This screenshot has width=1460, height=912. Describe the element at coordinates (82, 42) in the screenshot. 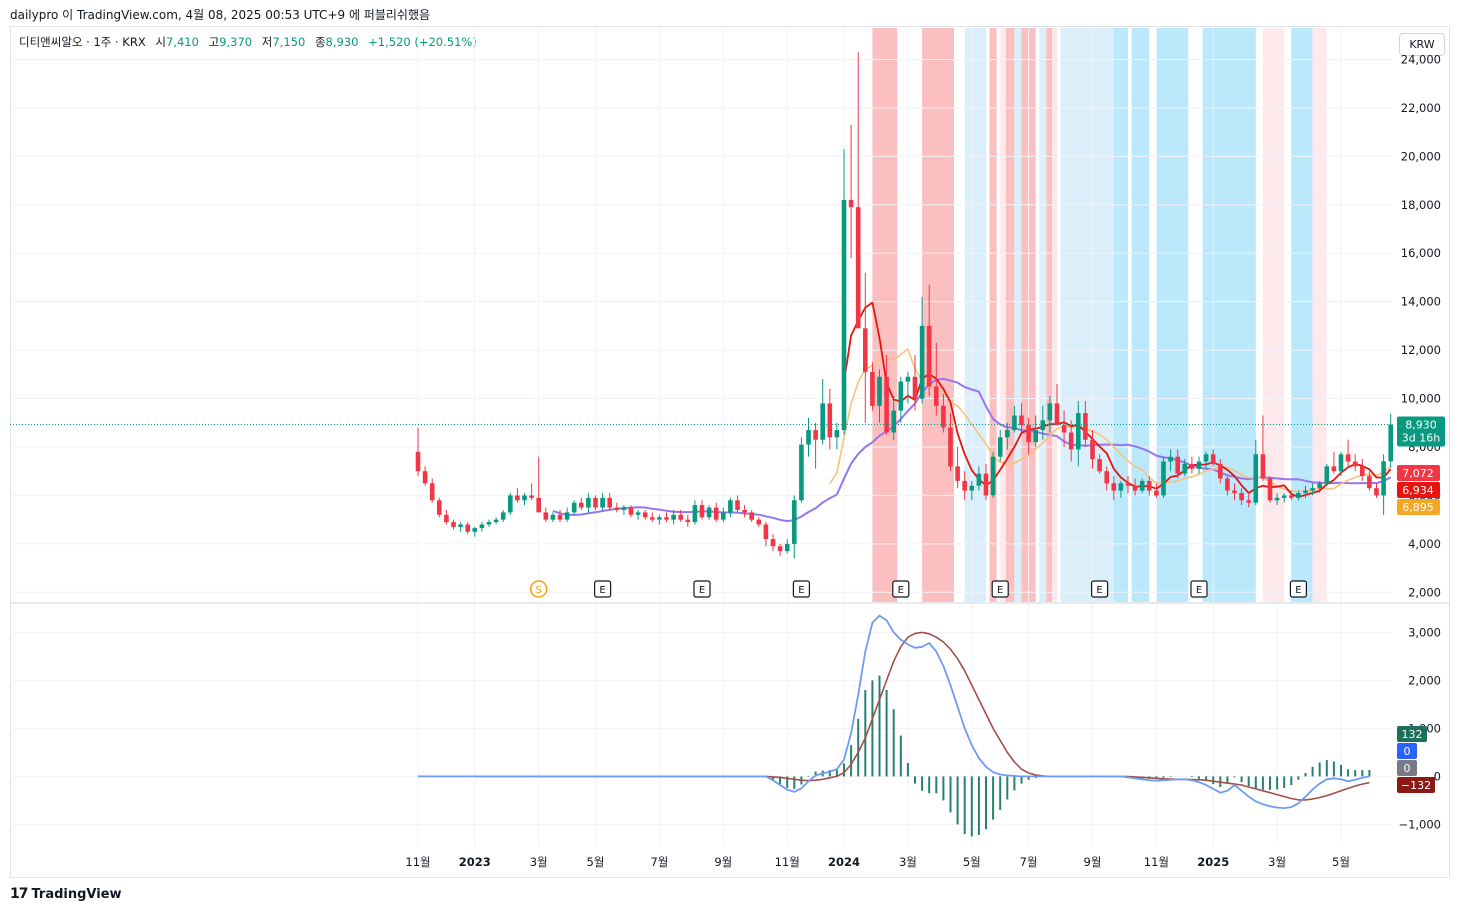

I see `symbol-name: 디티앤씨알오 · 1주 · KRX` at that location.